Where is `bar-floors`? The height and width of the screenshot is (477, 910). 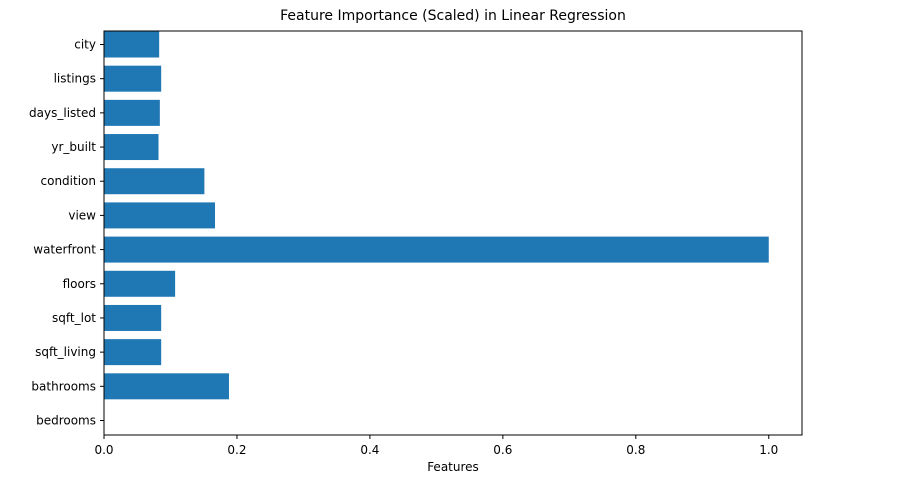 bar-floors is located at coordinates (140, 283).